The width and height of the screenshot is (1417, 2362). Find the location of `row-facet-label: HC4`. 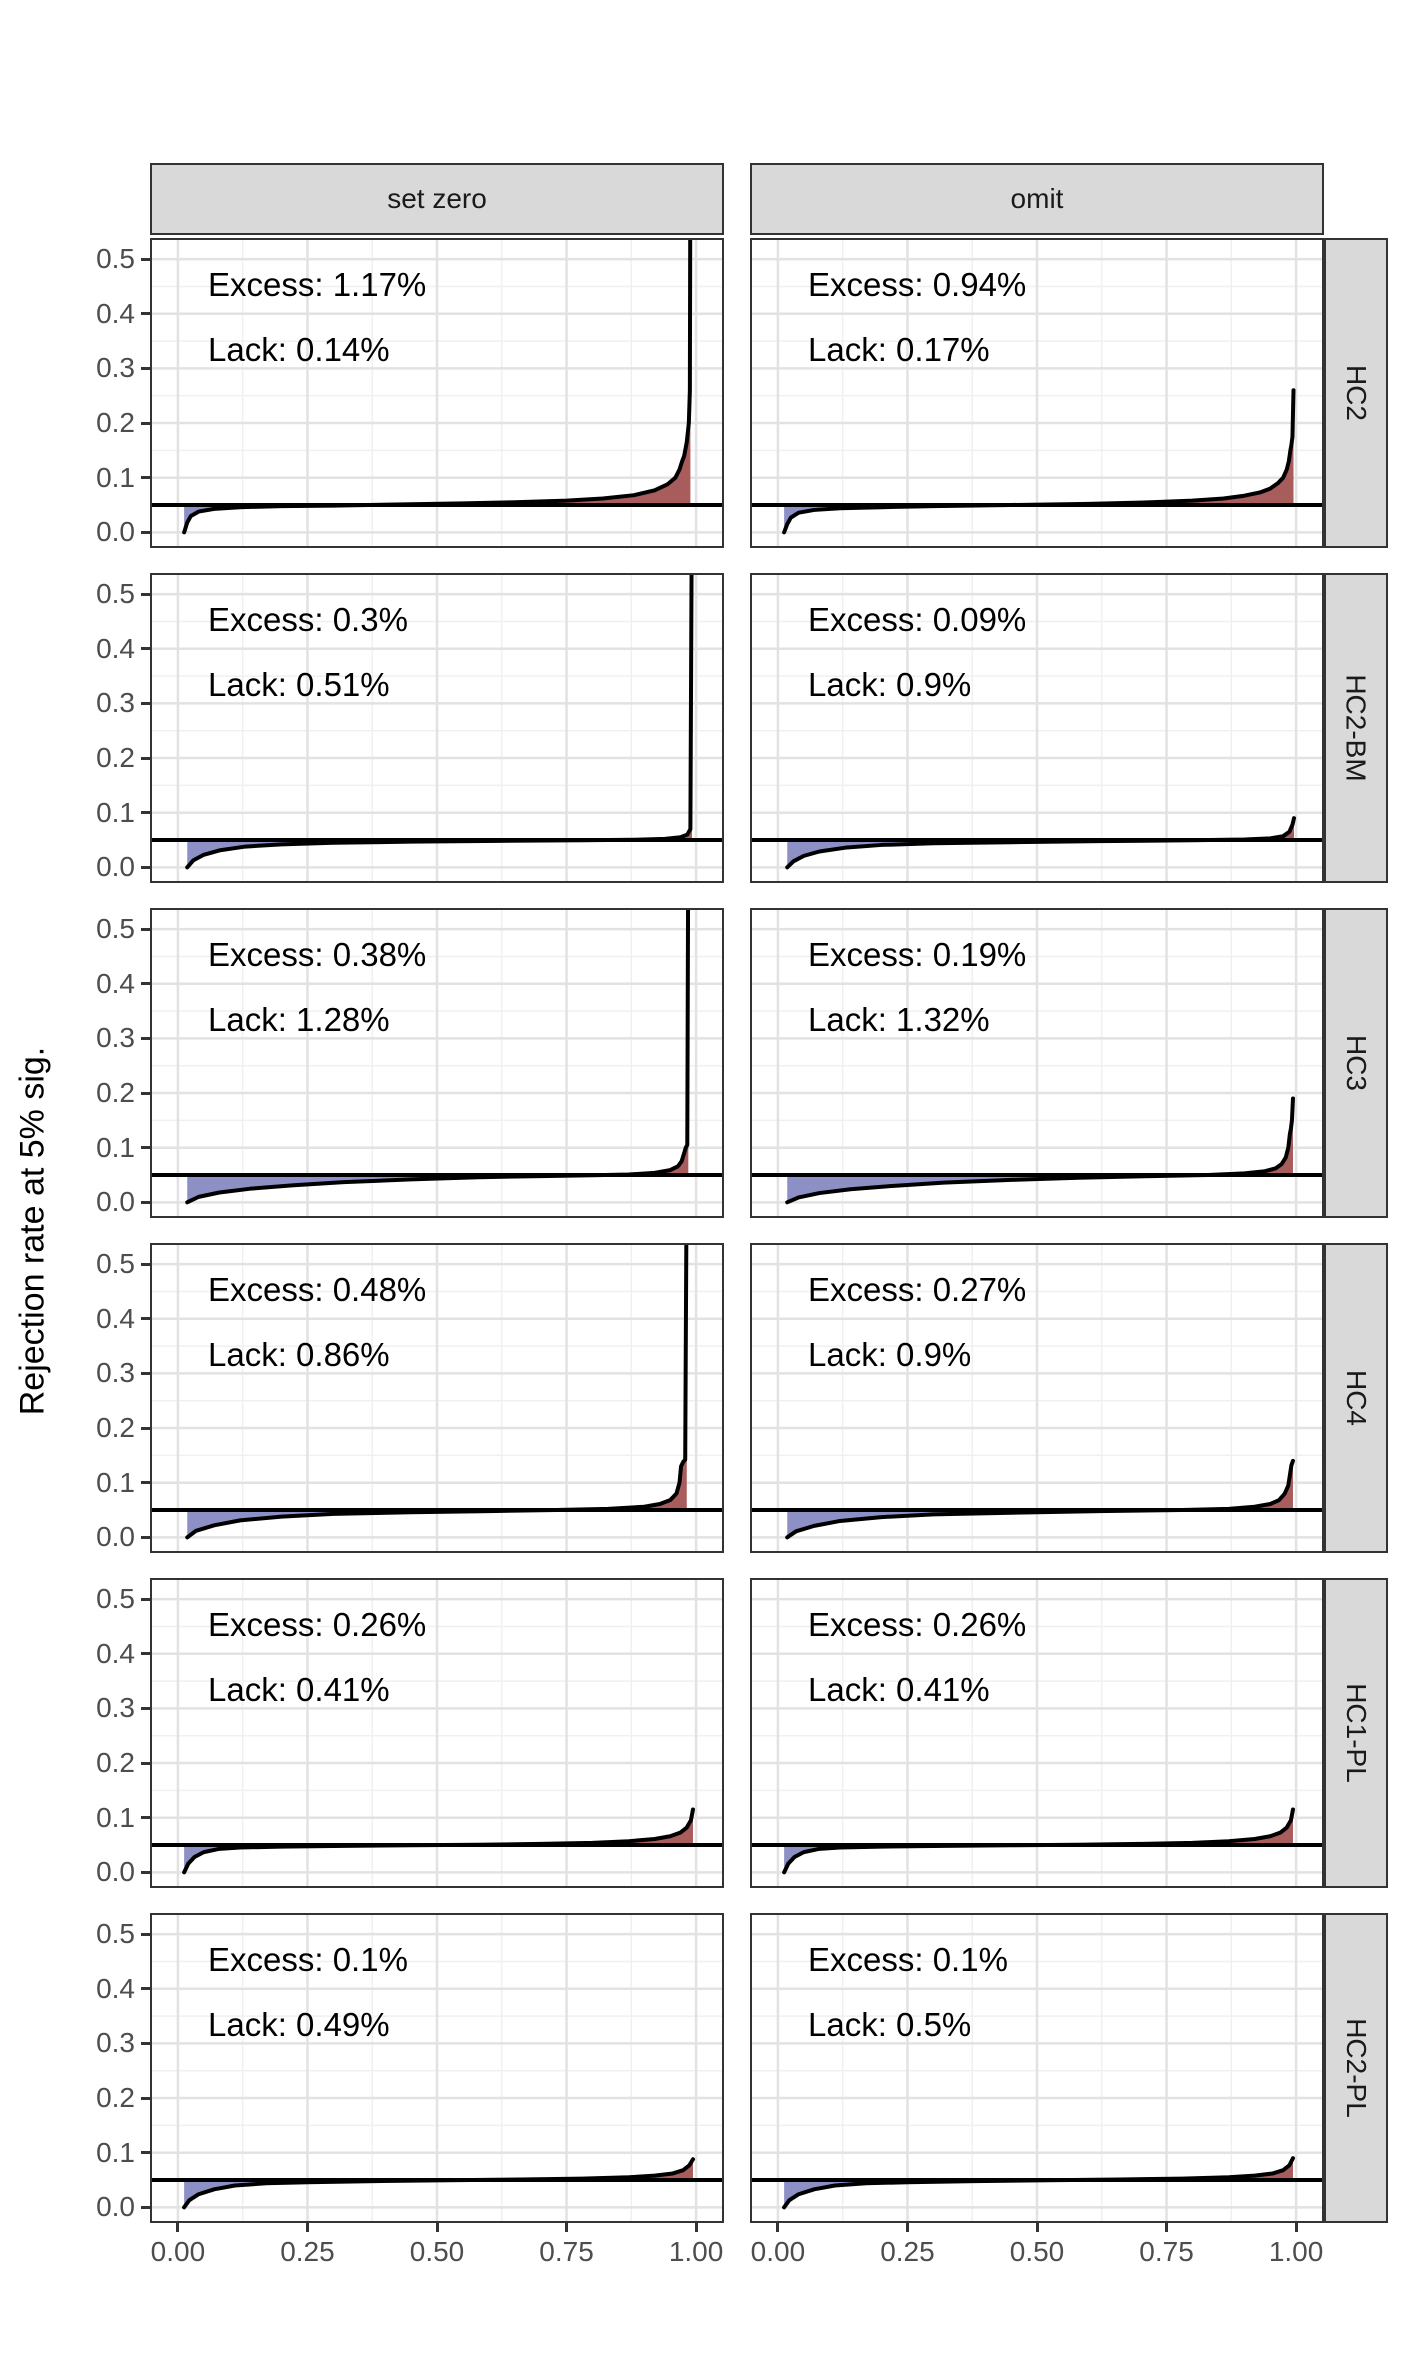

row-facet-label: HC4 is located at coordinates (1356, 1398).